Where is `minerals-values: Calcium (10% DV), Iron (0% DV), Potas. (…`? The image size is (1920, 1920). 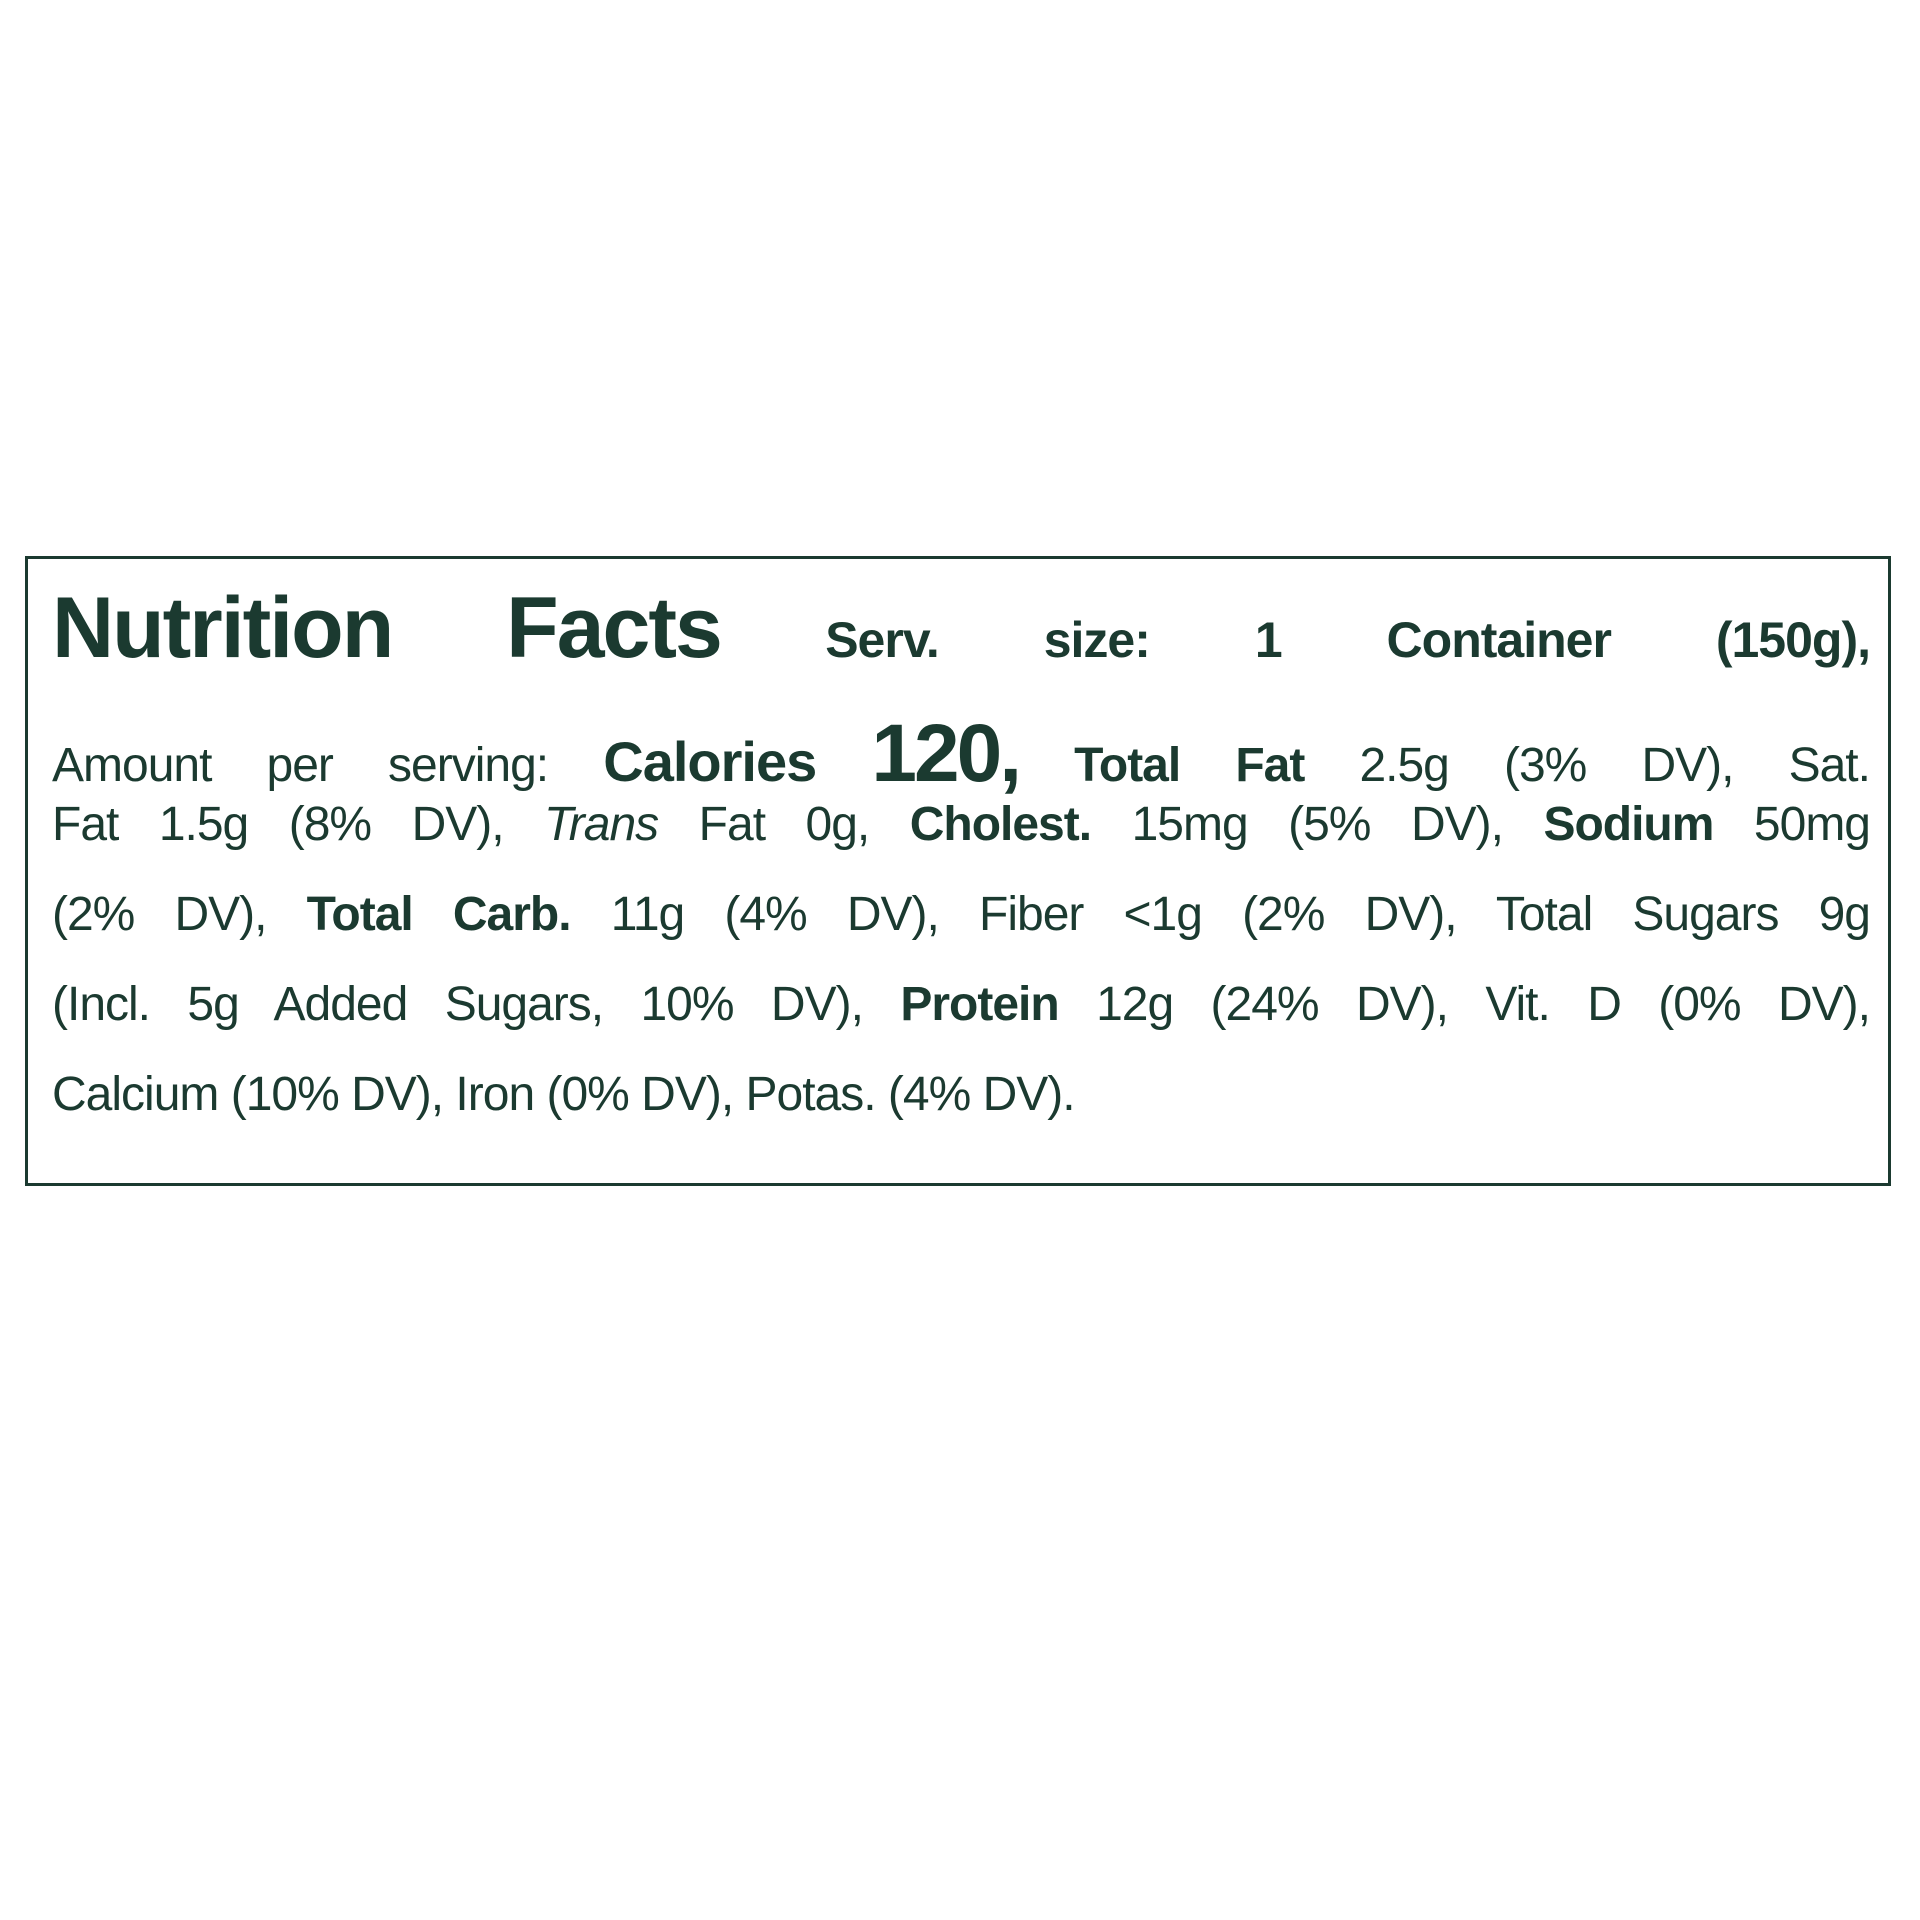
minerals-values: Calcium (10% DV), Iron (0% DV), Potas. (… is located at coordinates (564, 1094).